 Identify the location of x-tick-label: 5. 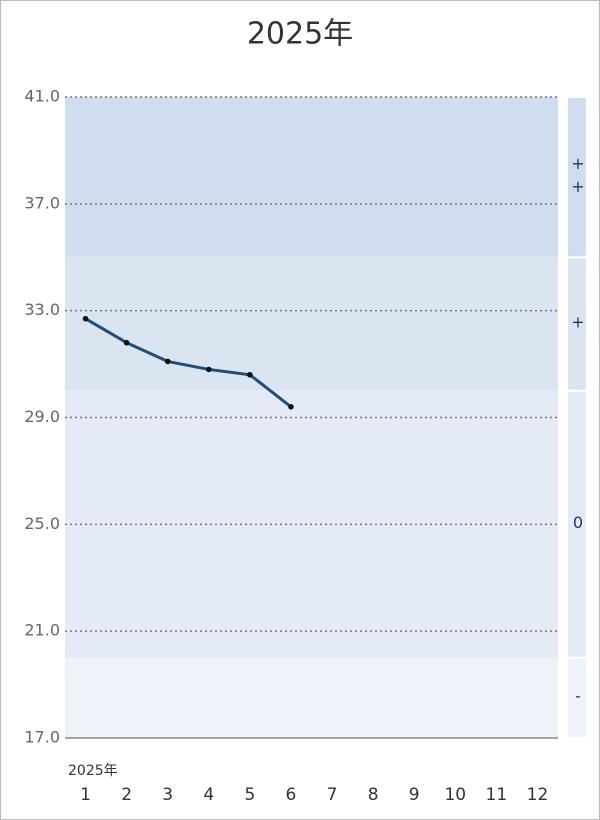
(249, 795).